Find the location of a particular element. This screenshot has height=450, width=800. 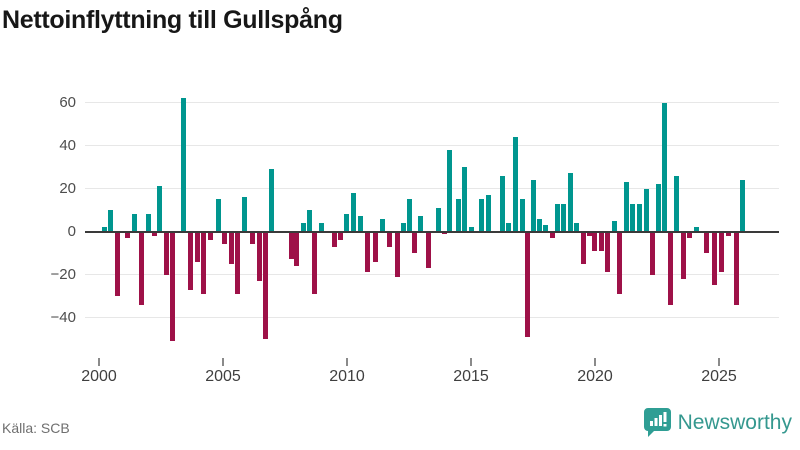

x-tick-label: 2020 is located at coordinates (595, 376).